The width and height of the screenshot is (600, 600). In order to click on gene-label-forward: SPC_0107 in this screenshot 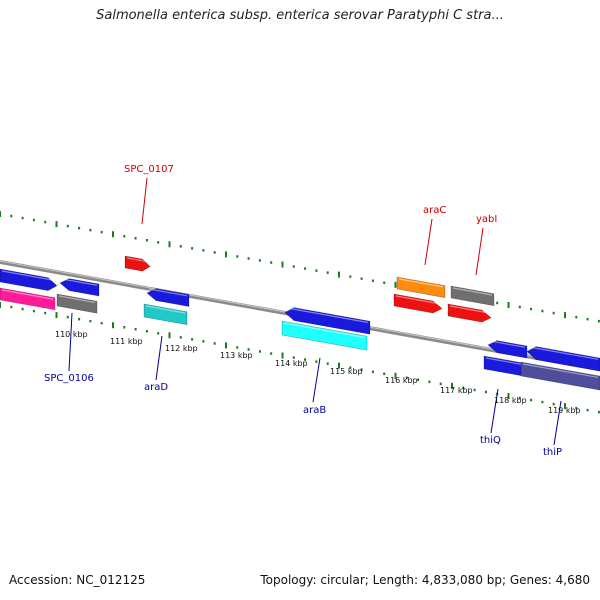, I will do `click(149, 169)`.